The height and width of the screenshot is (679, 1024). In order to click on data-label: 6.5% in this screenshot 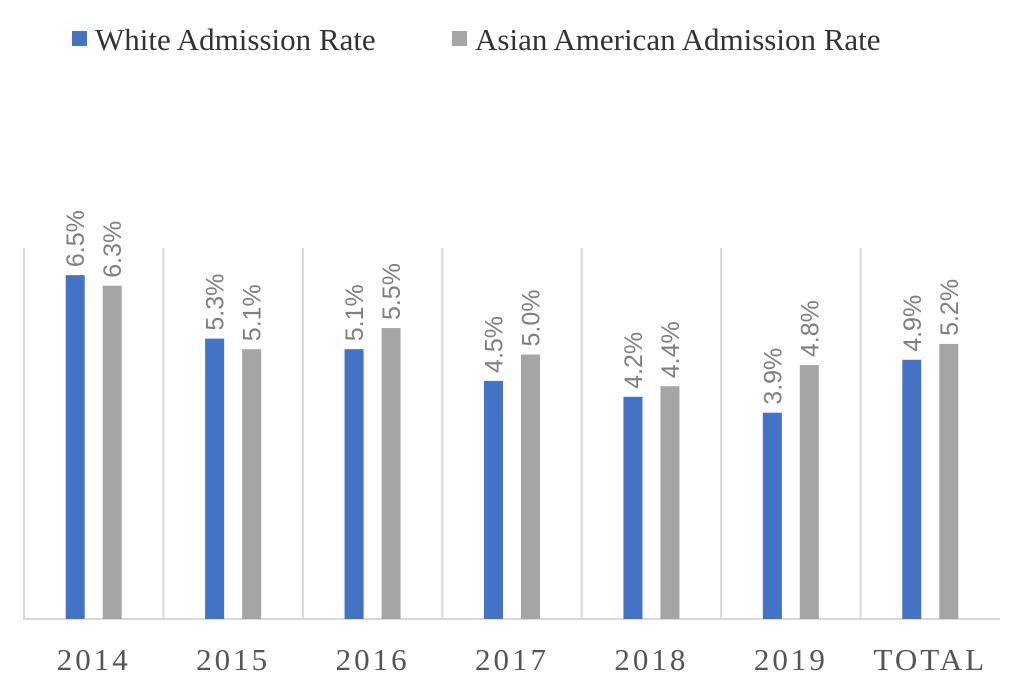, I will do `click(76, 238)`.